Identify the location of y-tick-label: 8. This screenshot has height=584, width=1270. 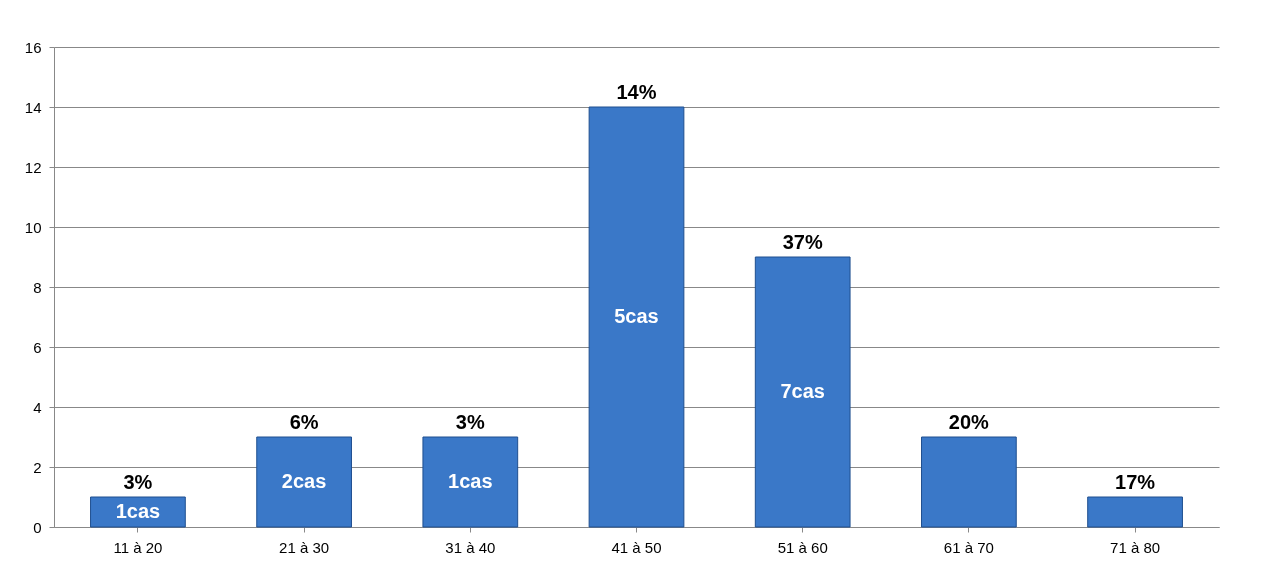
(37, 287).